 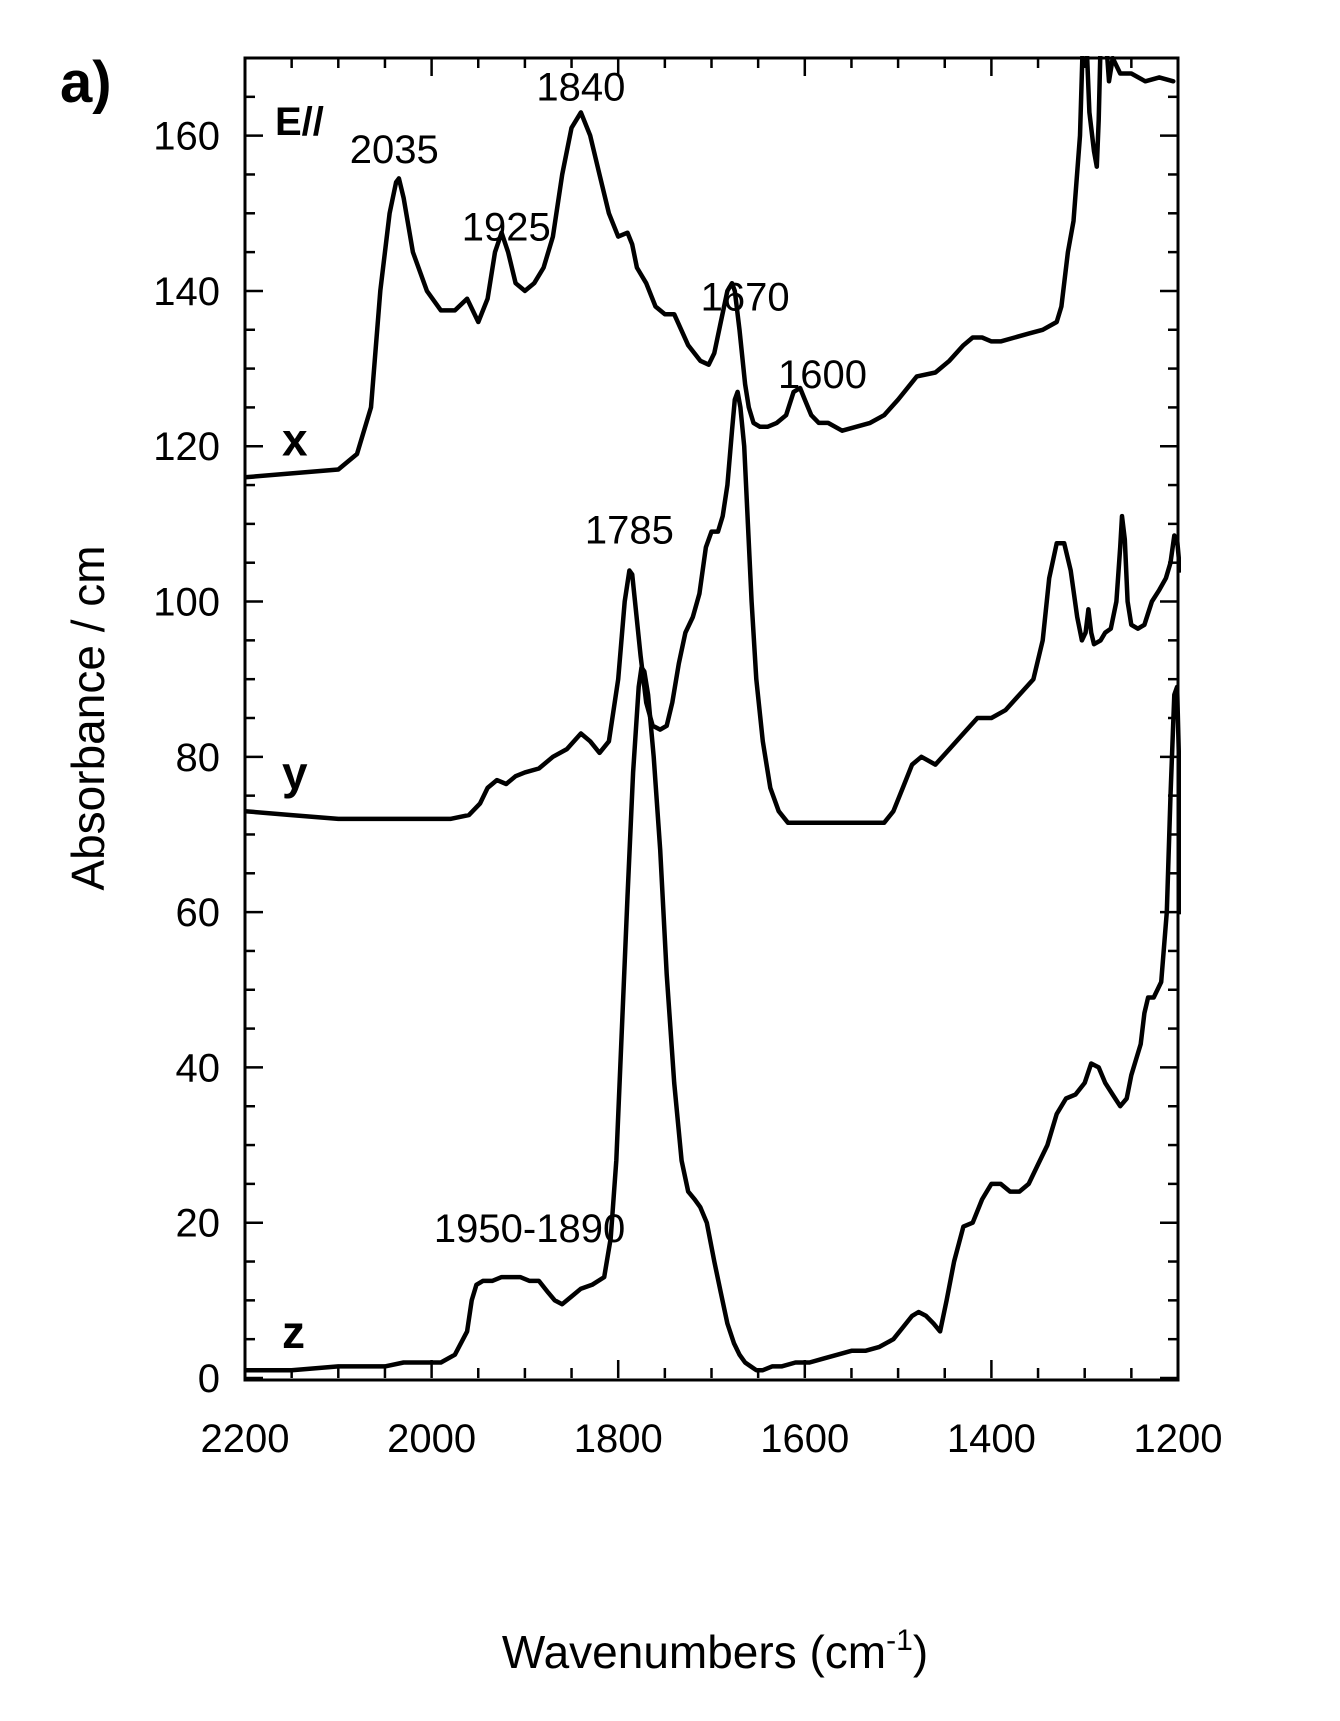 What do you see at coordinates (198, 913) in the screenshot?
I see `y-tick-label: 60` at bounding box center [198, 913].